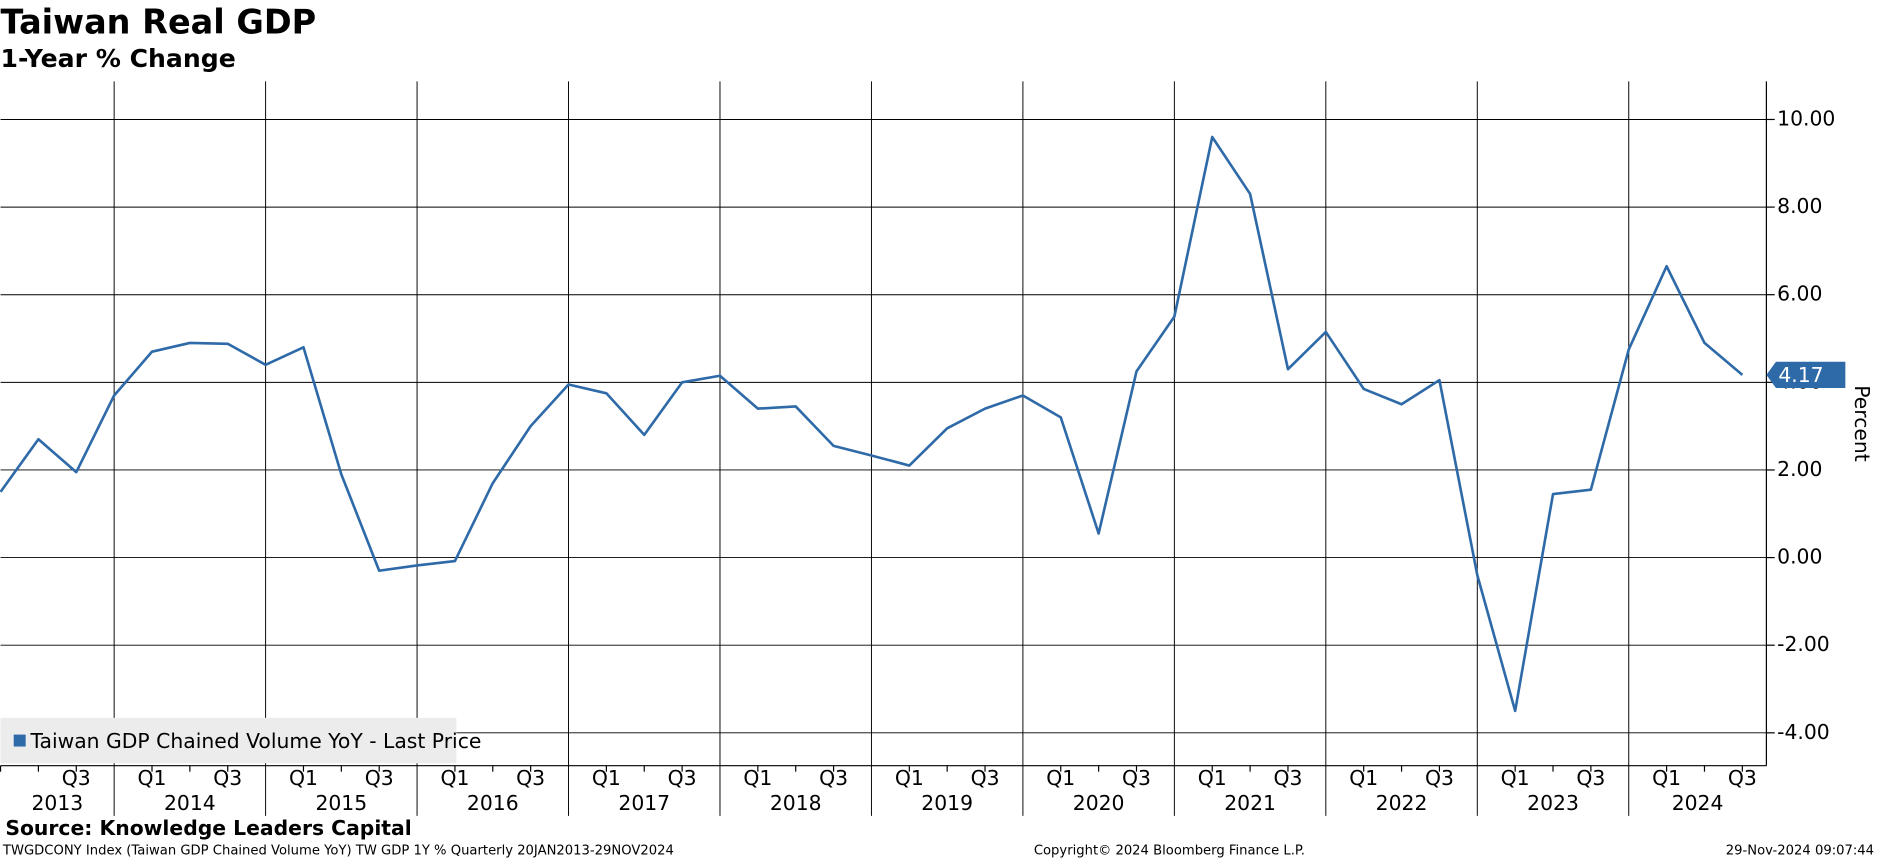  I want to click on year-label: 2015, so click(341, 803).